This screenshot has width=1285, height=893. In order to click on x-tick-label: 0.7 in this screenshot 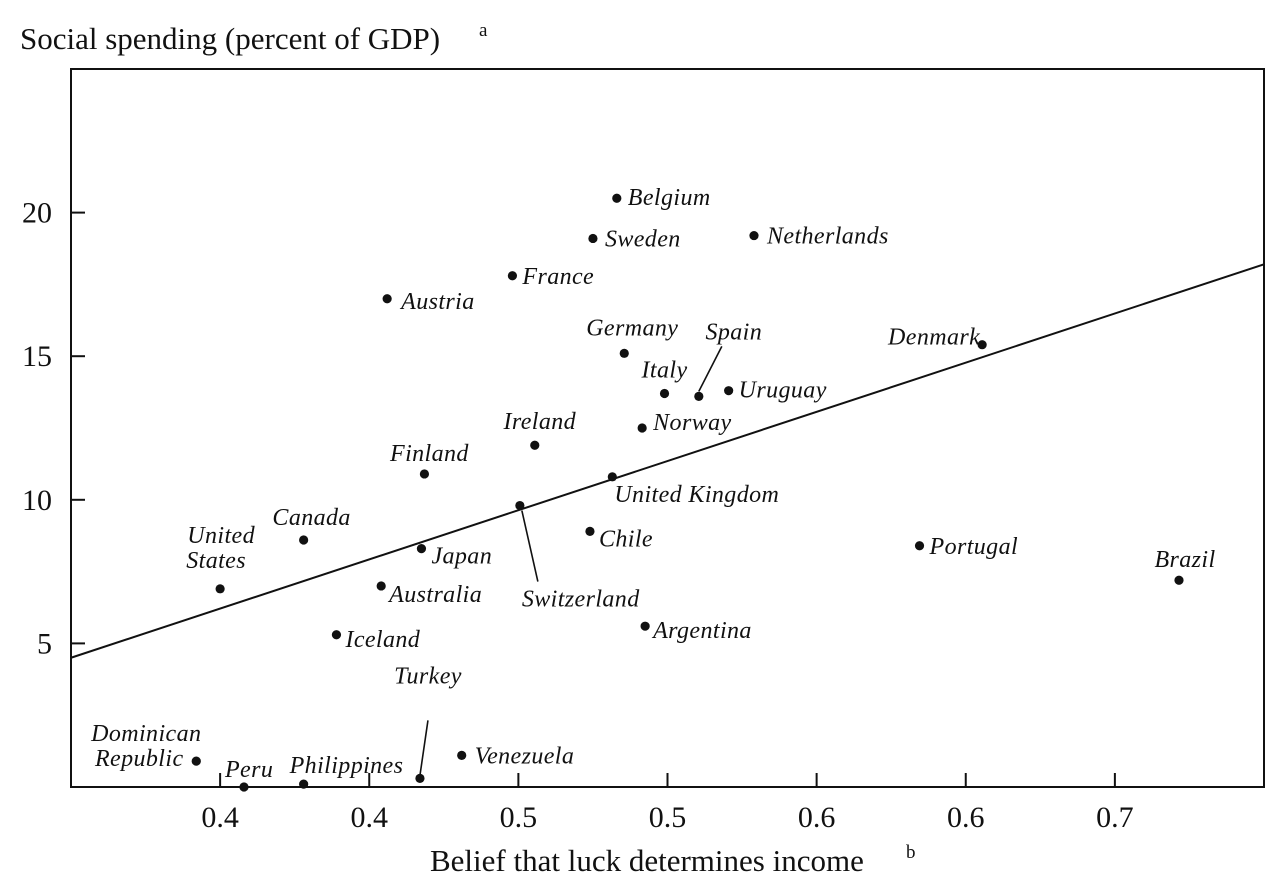, I will do `click(1115, 817)`.